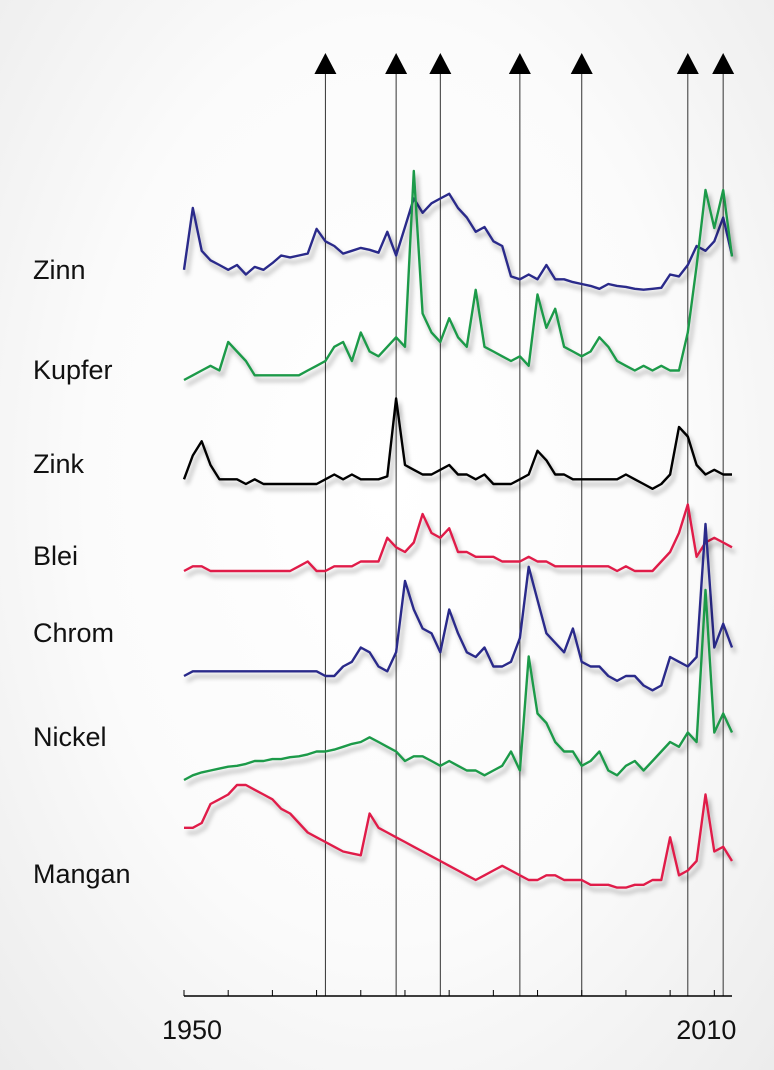 The image size is (774, 1070). I want to click on series-line-blei, so click(458, 538).